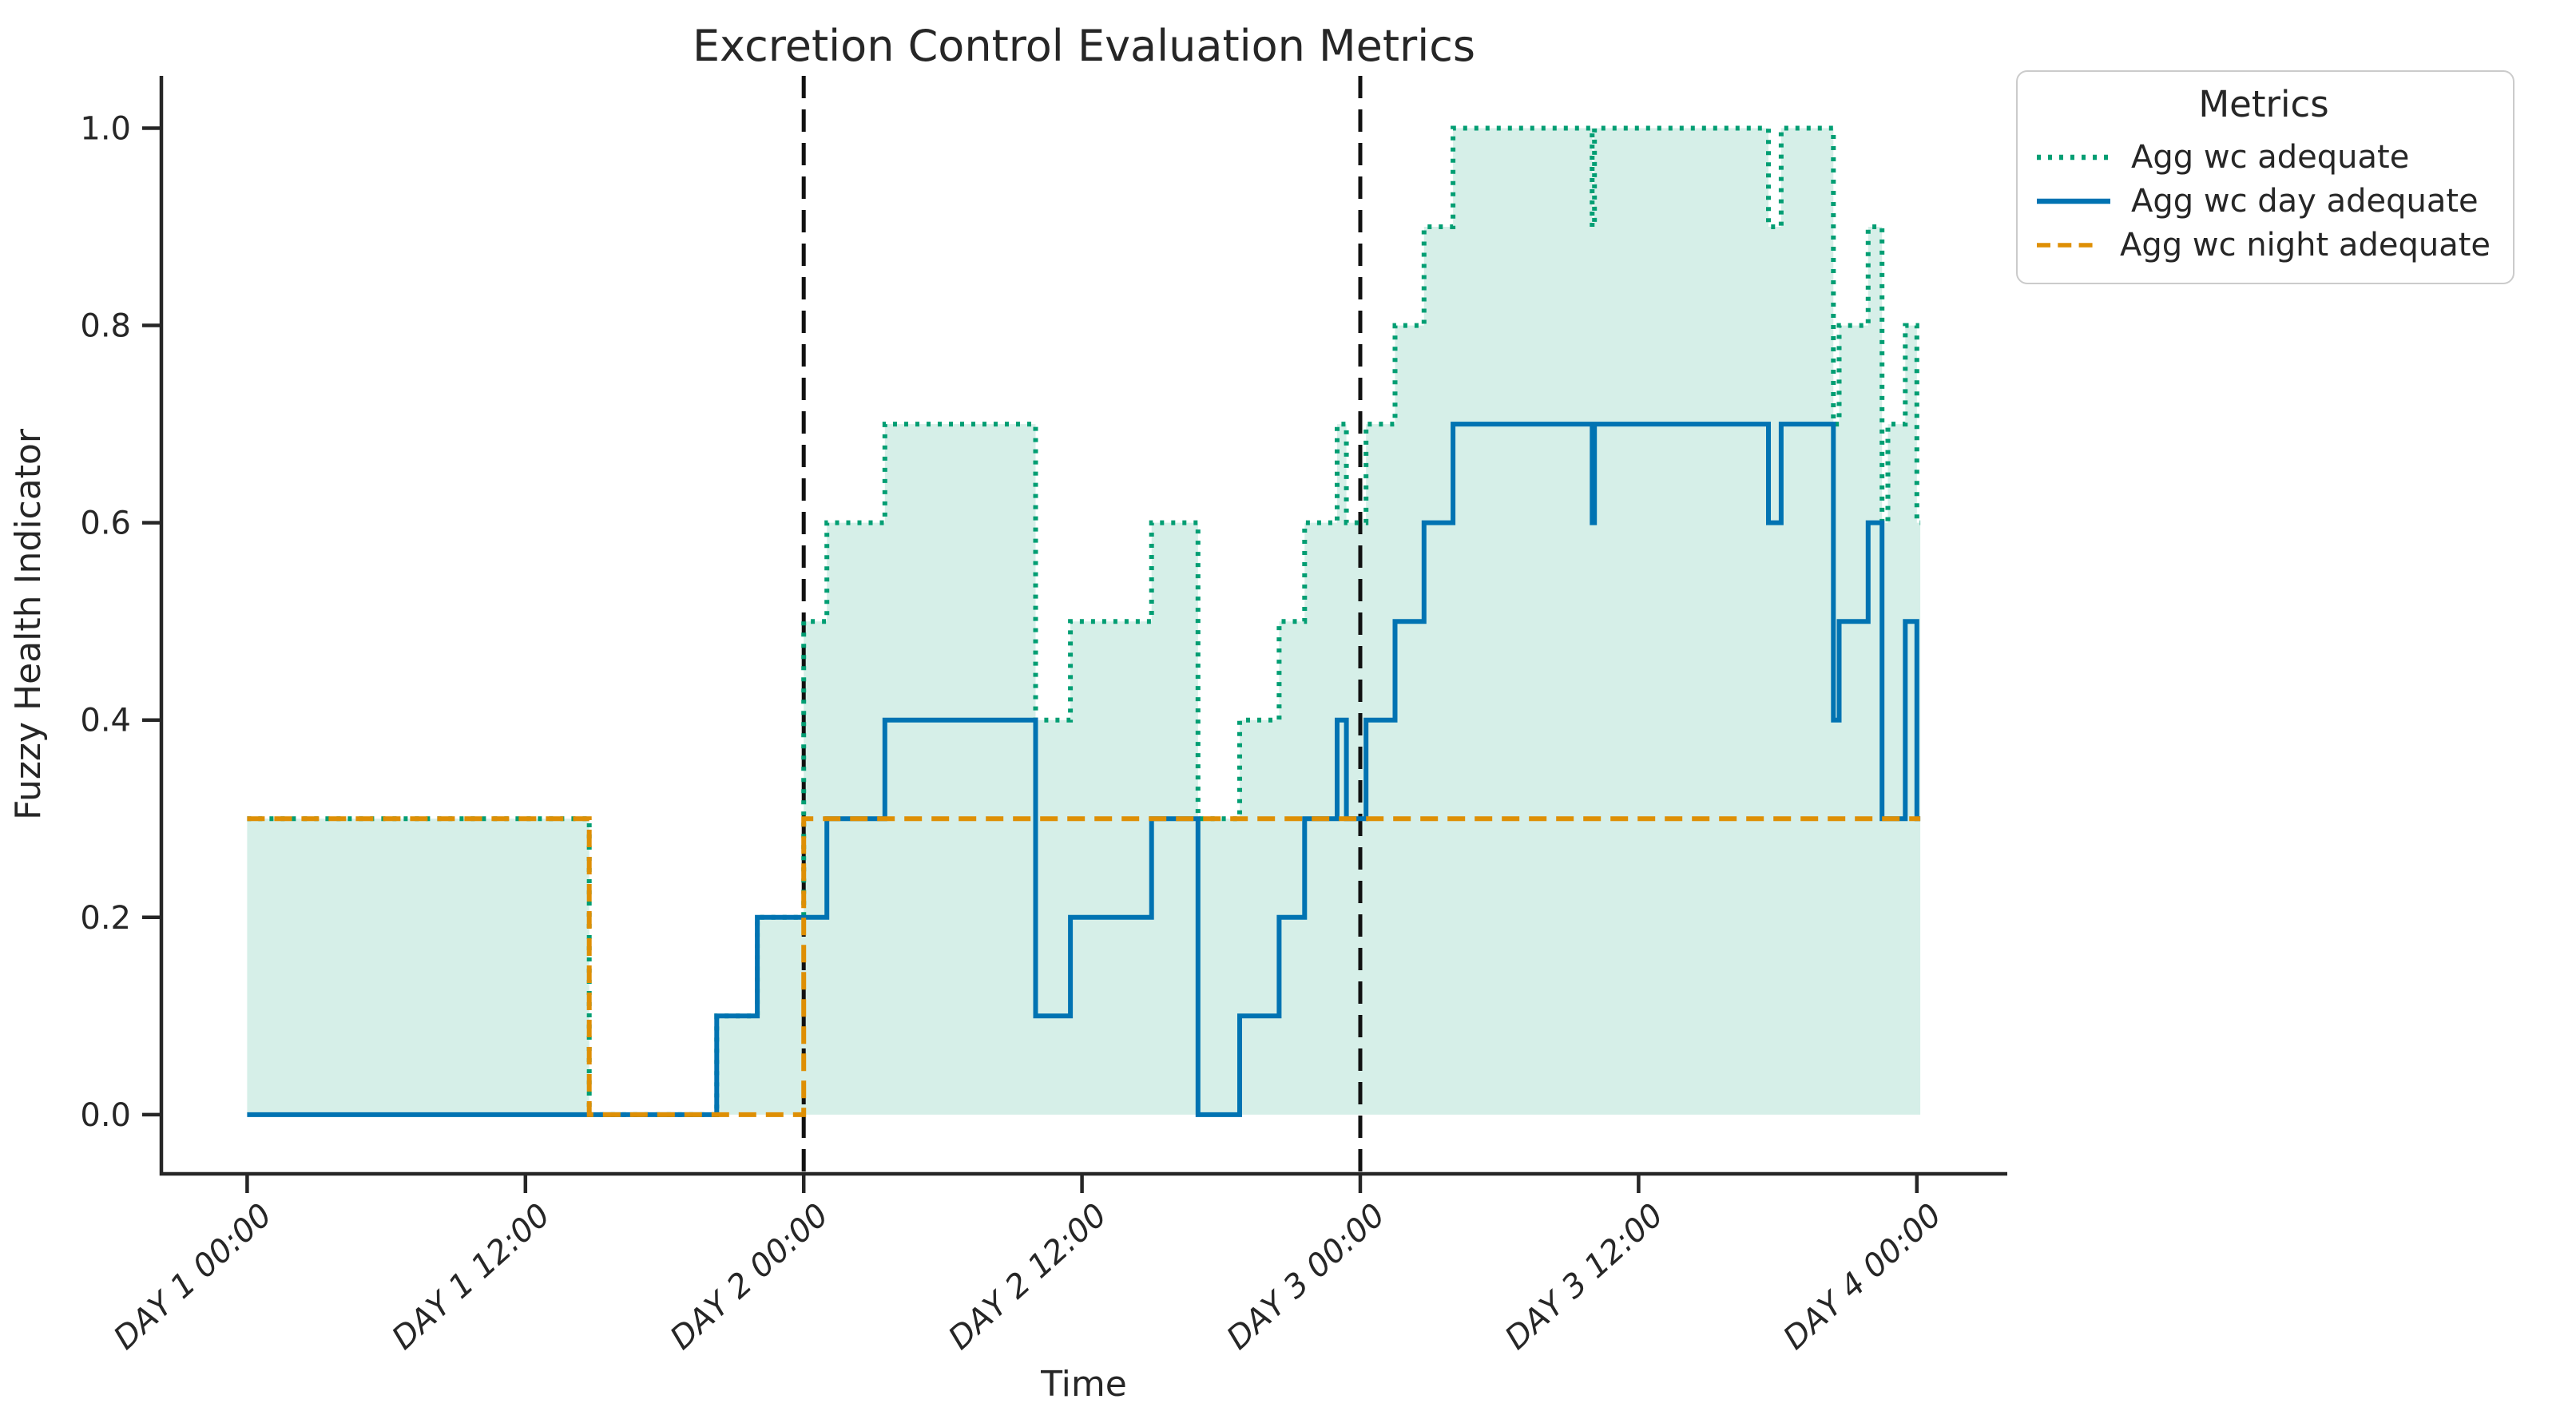  Describe the element at coordinates (2068, 245) in the screenshot. I see `dashed-line-sample-icon` at that location.